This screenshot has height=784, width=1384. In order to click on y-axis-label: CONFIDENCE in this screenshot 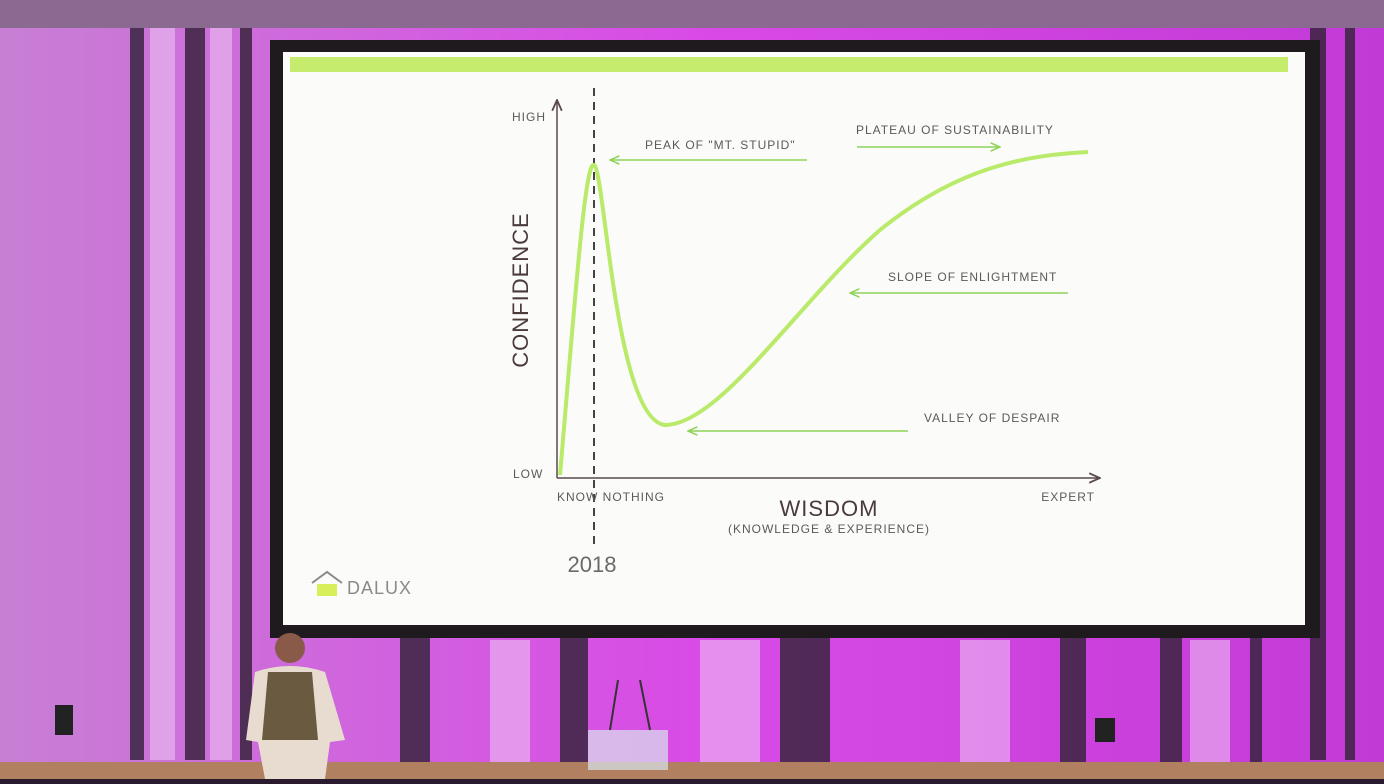, I will do `click(520, 289)`.